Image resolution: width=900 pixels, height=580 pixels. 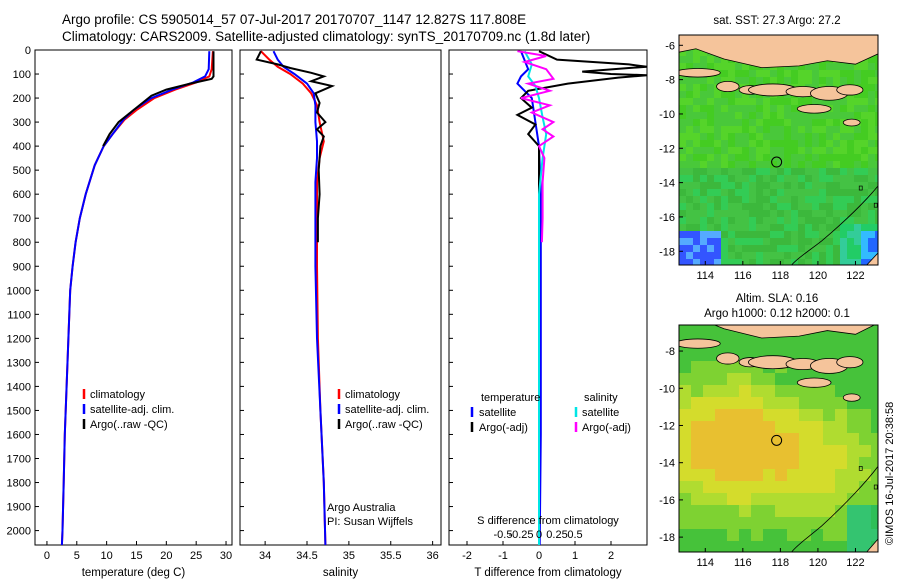 I want to click on x-tick-label: 20, so click(x=166, y=556).